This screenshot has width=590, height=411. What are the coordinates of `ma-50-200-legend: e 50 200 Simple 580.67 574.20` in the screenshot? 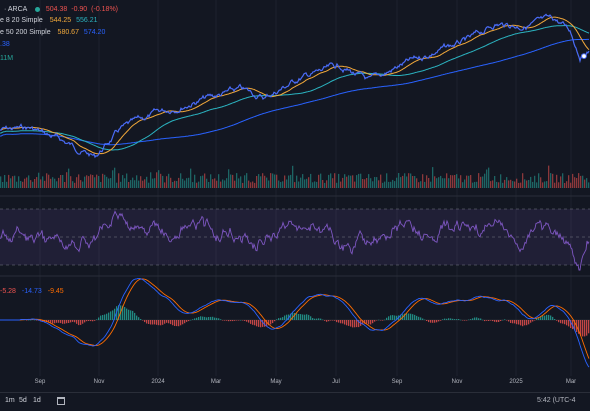 It's located at (52, 32).